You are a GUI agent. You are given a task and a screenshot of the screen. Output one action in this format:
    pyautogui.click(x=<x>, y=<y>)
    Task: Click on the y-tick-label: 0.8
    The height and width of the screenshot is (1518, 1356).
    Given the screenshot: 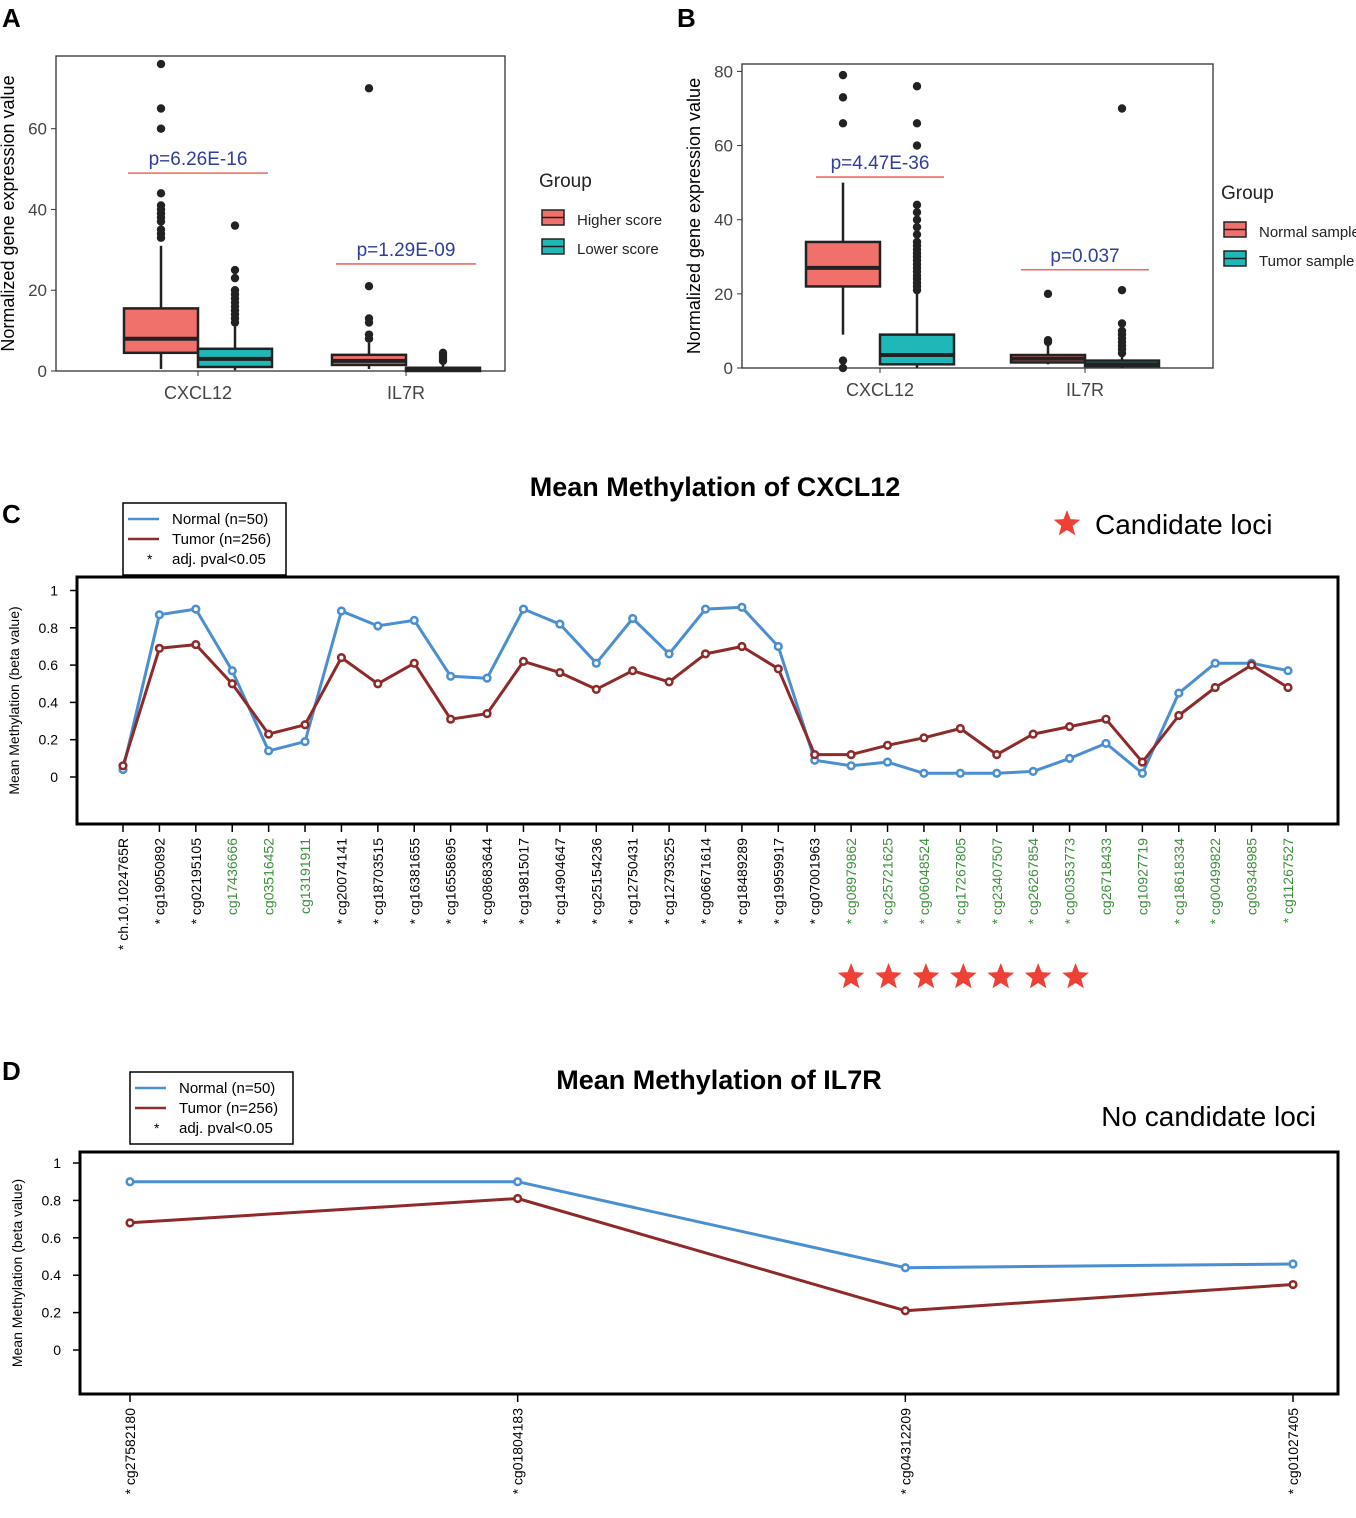 What is the action you would take?
    pyautogui.click(x=52, y=1200)
    